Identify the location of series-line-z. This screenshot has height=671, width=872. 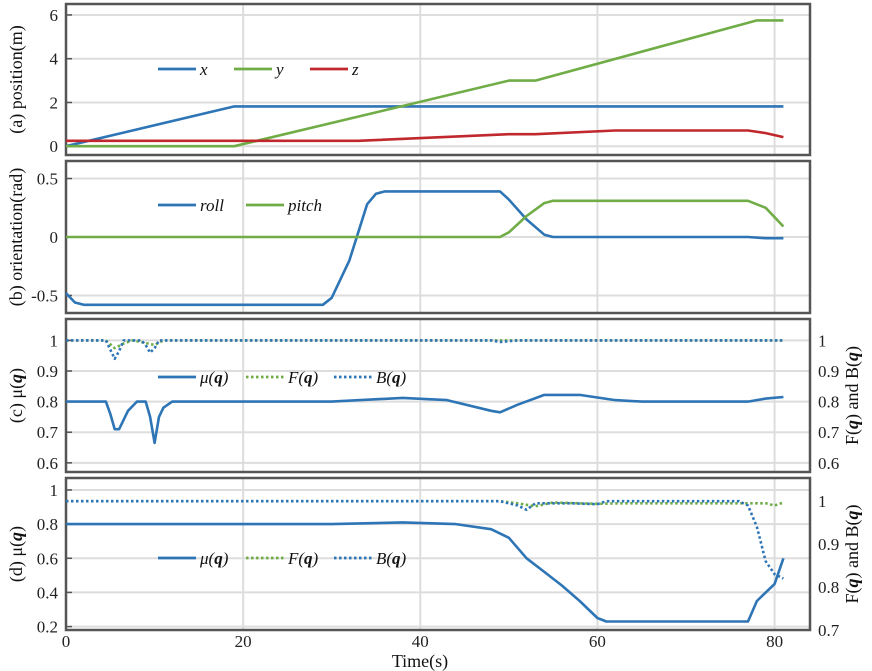
(425, 136).